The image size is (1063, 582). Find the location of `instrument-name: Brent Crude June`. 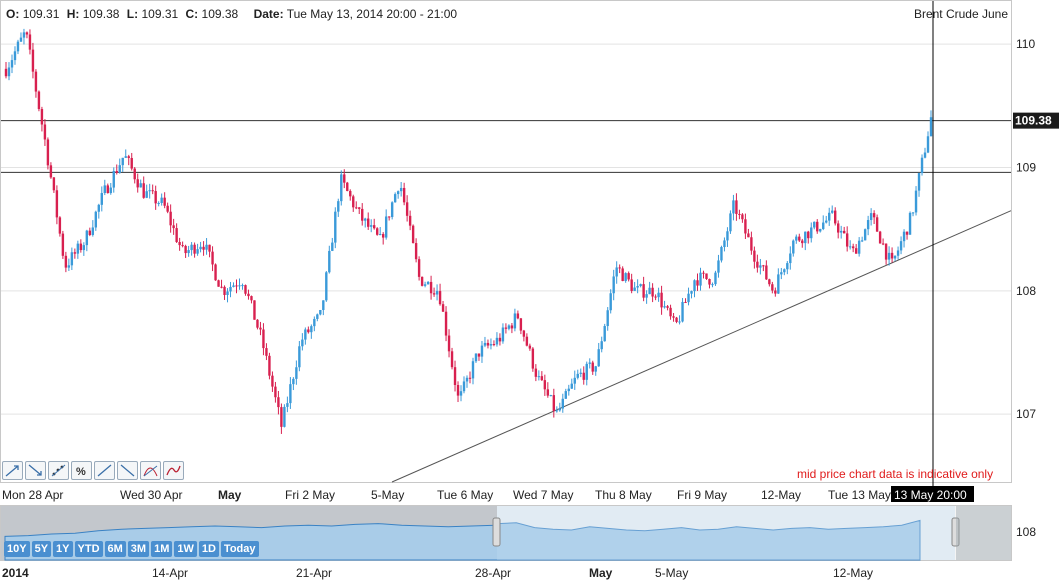

instrument-name: Brent Crude June is located at coordinates (960, 14).